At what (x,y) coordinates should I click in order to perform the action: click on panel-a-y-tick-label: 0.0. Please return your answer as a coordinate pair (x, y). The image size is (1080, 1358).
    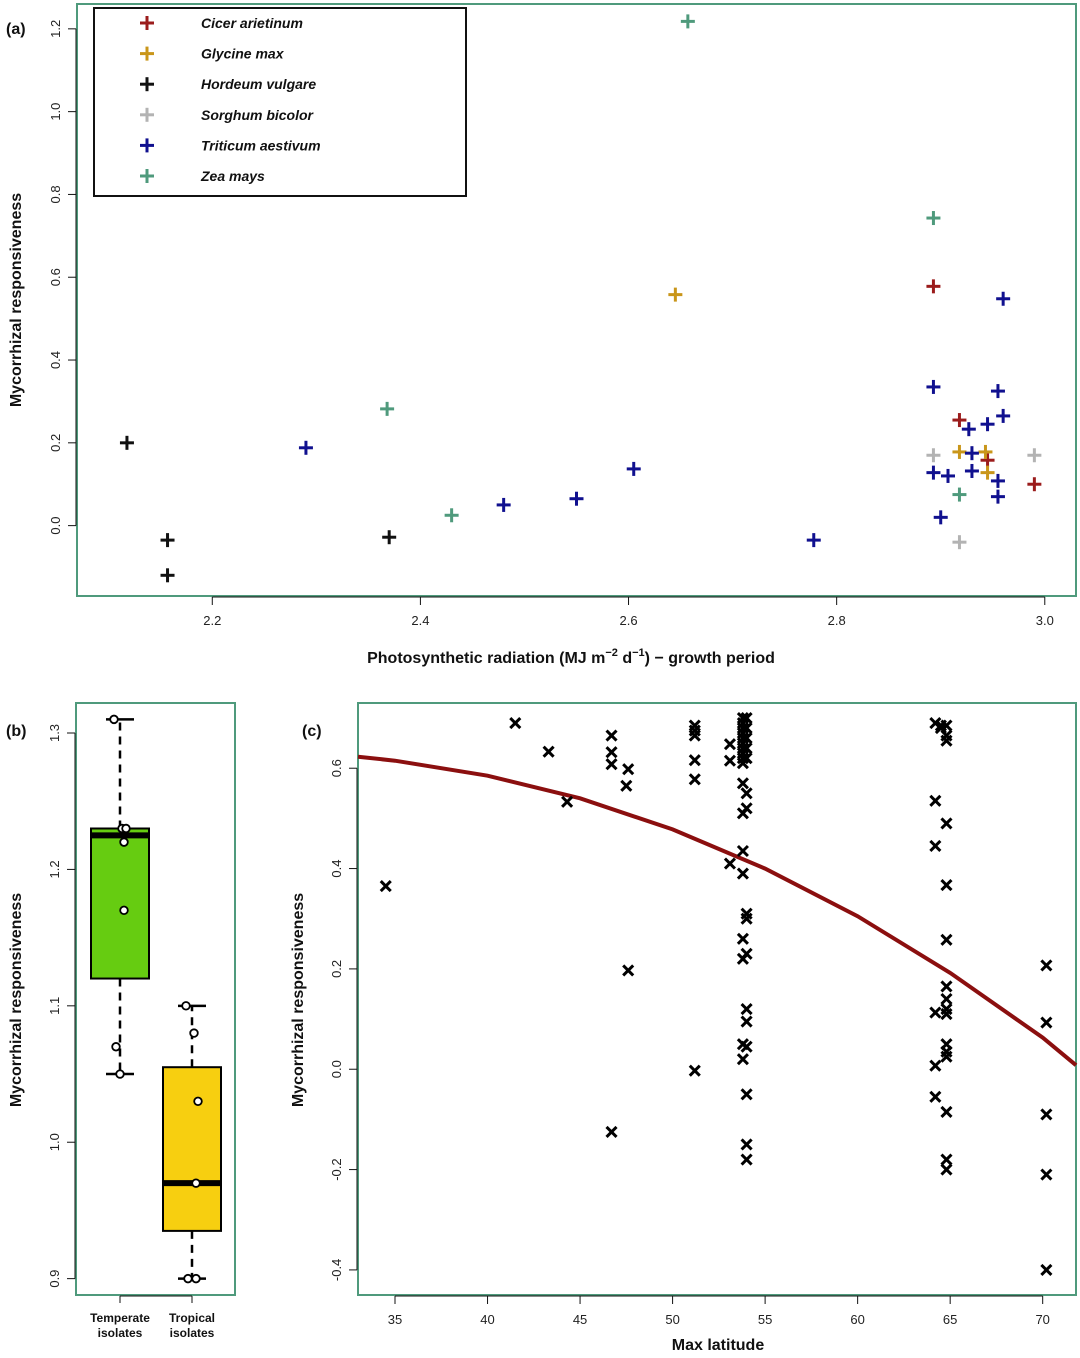
    Looking at the image, I should click on (55, 526).